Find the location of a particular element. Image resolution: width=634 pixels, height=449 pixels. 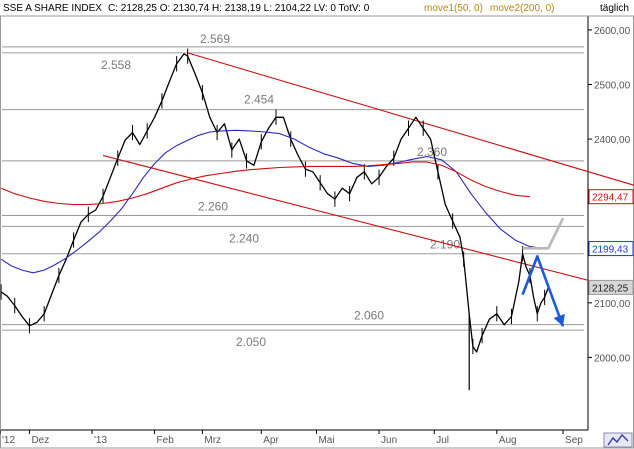

ma2-legend: move2(200, 0) is located at coordinates (522, 8).